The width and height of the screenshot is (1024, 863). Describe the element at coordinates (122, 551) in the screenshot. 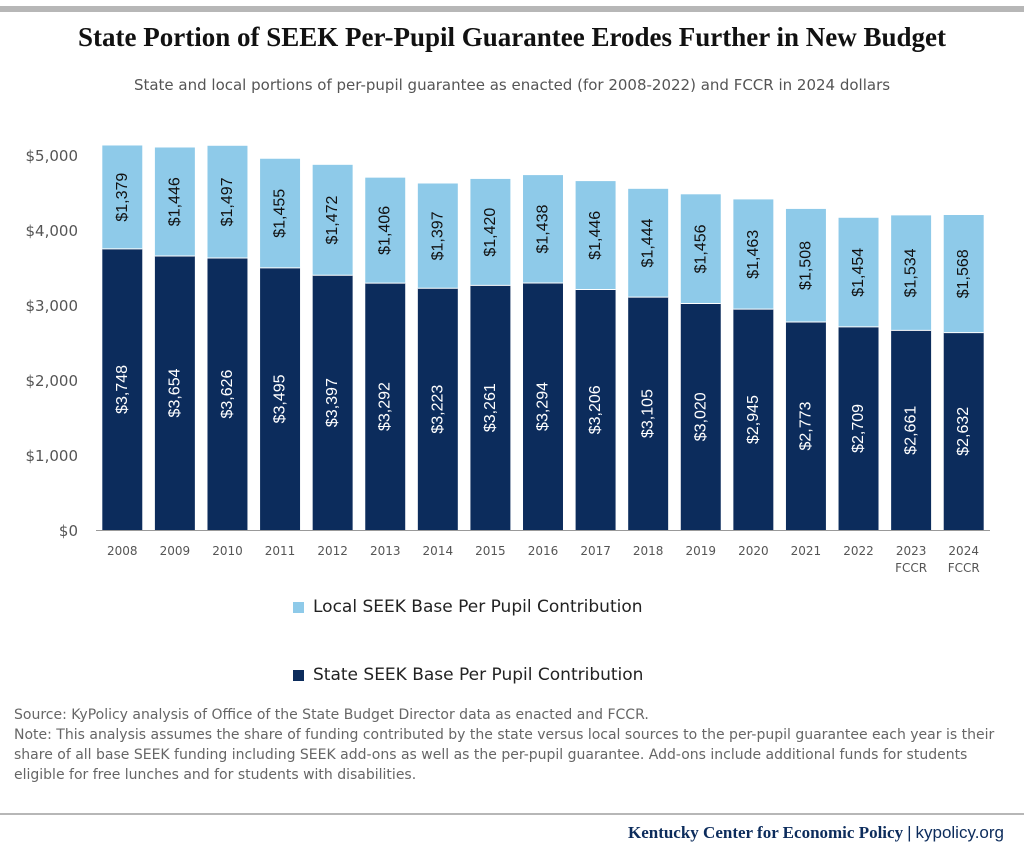

I see `x-tick-label: 2008` at that location.